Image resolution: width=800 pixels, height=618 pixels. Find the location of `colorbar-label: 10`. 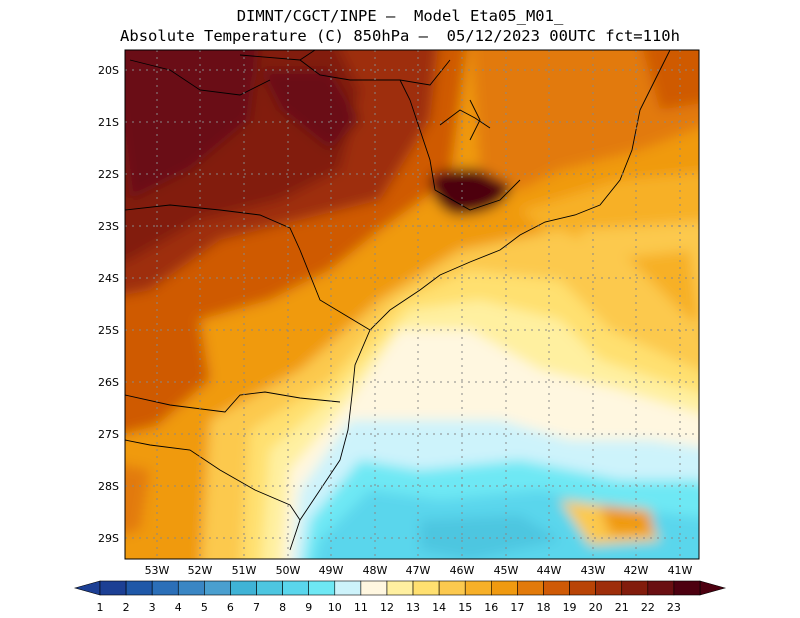

colorbar-label: 10 is located at coordinates (335, 607).